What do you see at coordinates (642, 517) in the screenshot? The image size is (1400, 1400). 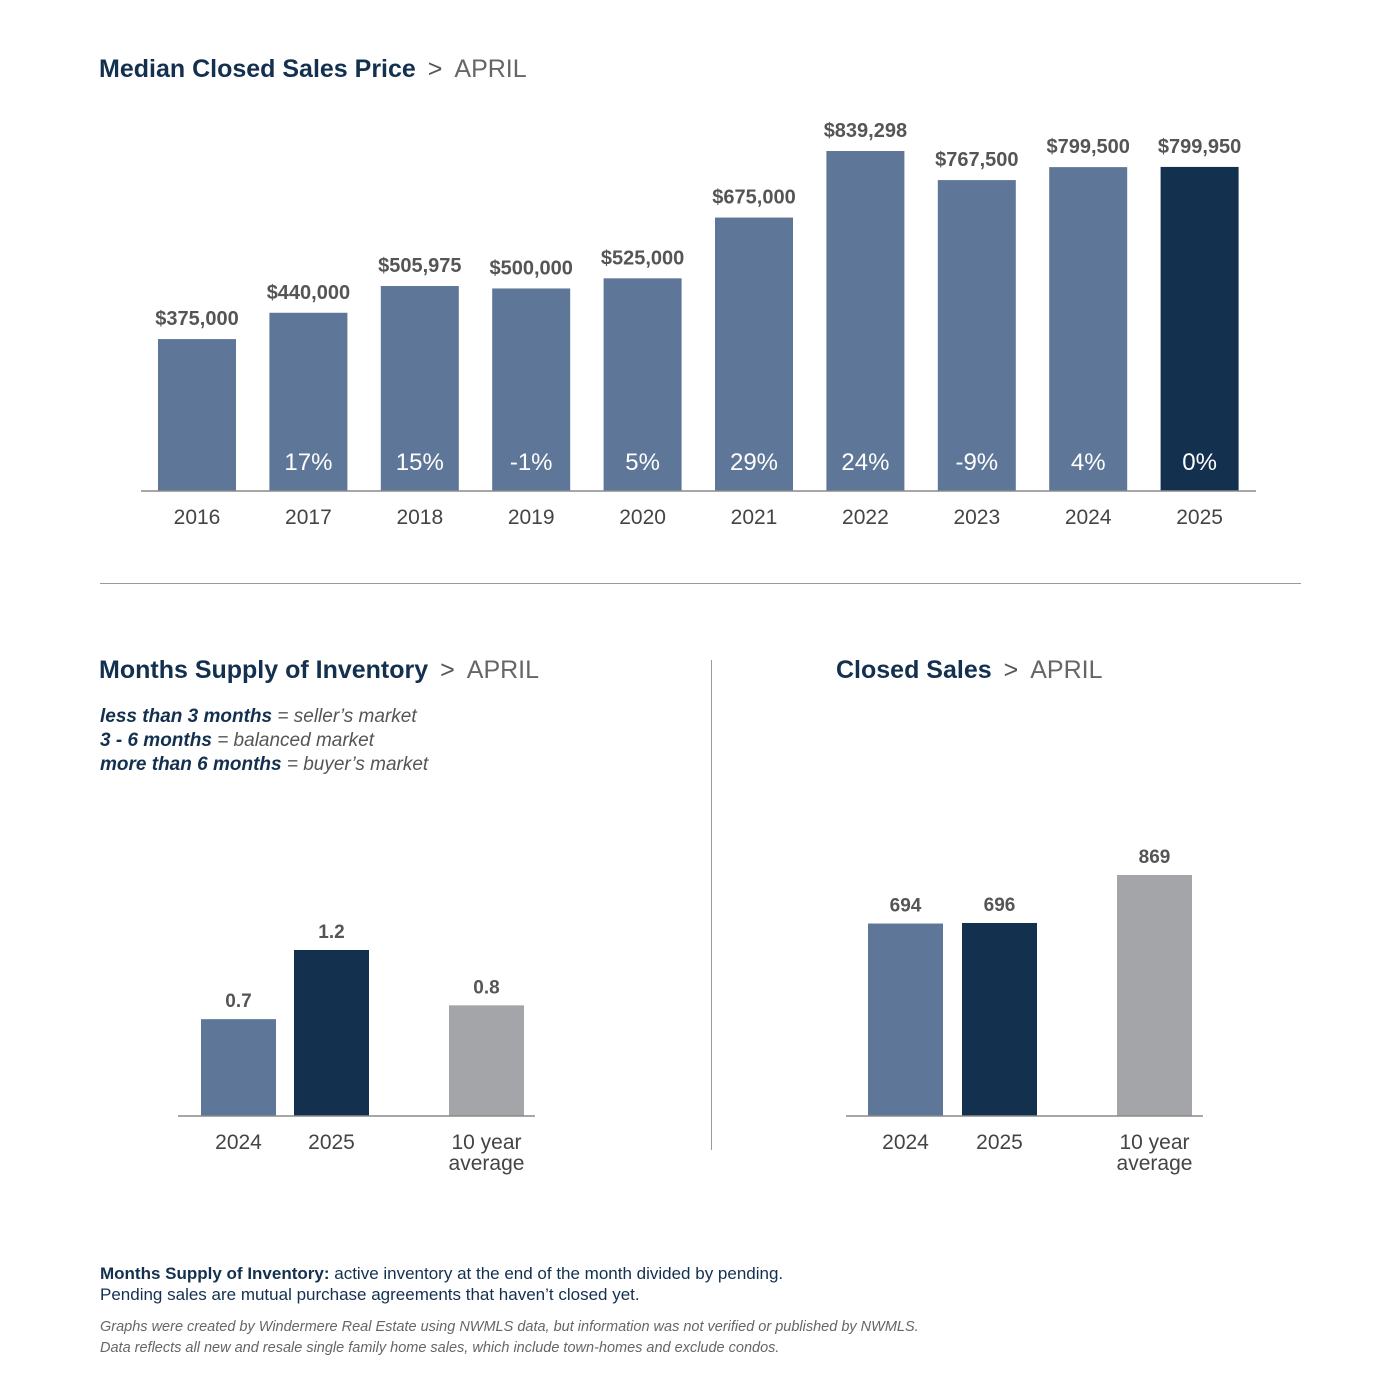 I see `x-tick-label: 2020` at bounding box center [642, 517].